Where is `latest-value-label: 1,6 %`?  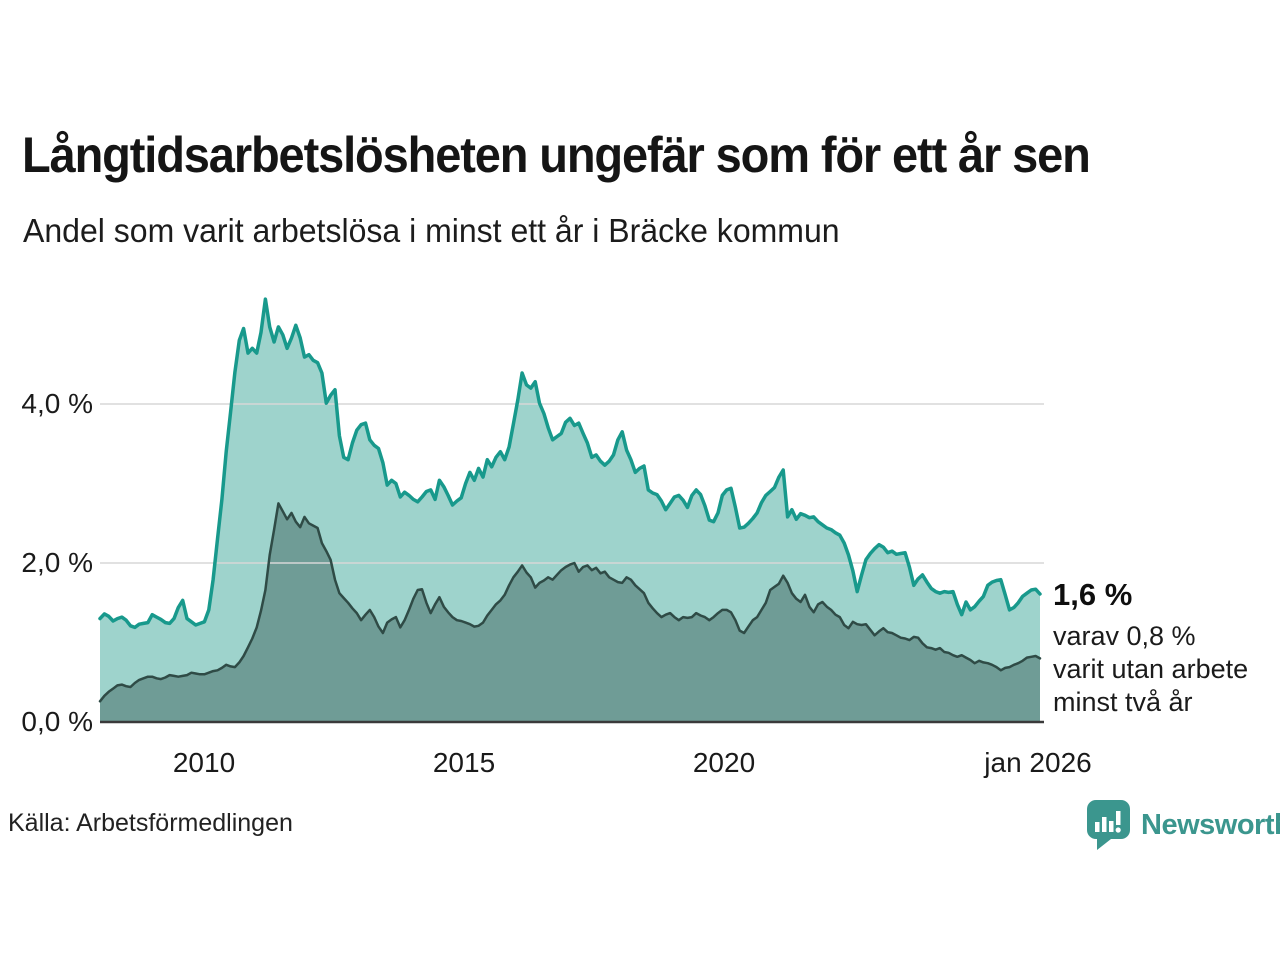
latest-value-label: 1,6 % is located at coordinates (1093, 594).